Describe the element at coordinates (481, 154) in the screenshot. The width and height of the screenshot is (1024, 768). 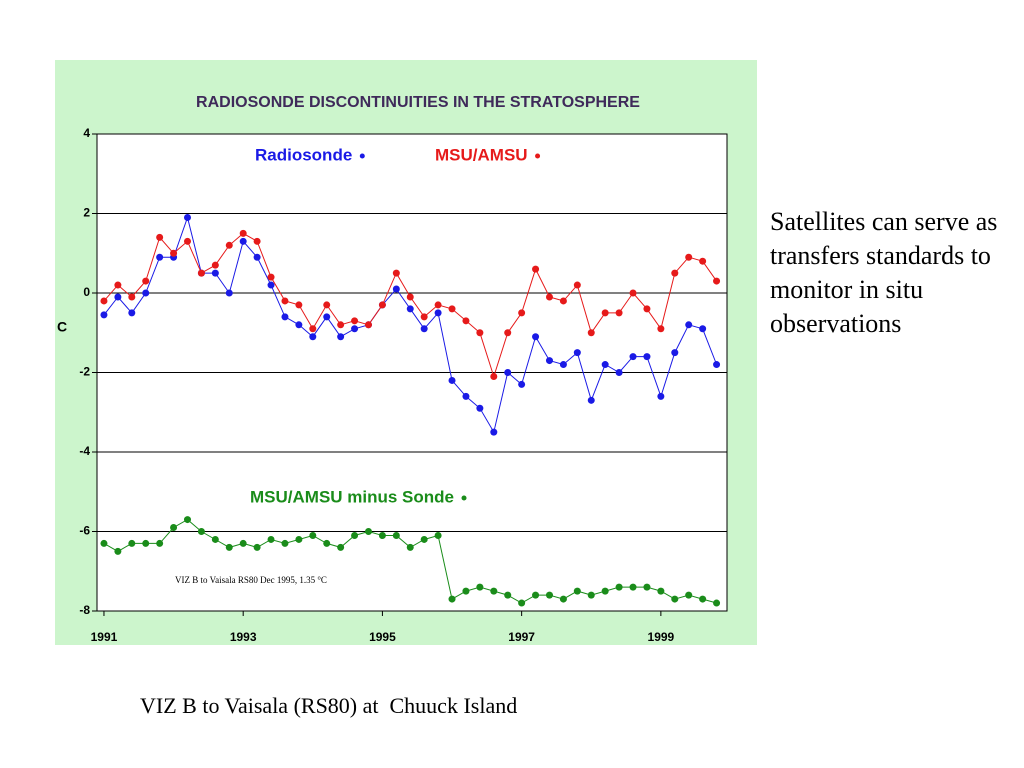
I see `legend-label: MSU/AMSU` at that location.